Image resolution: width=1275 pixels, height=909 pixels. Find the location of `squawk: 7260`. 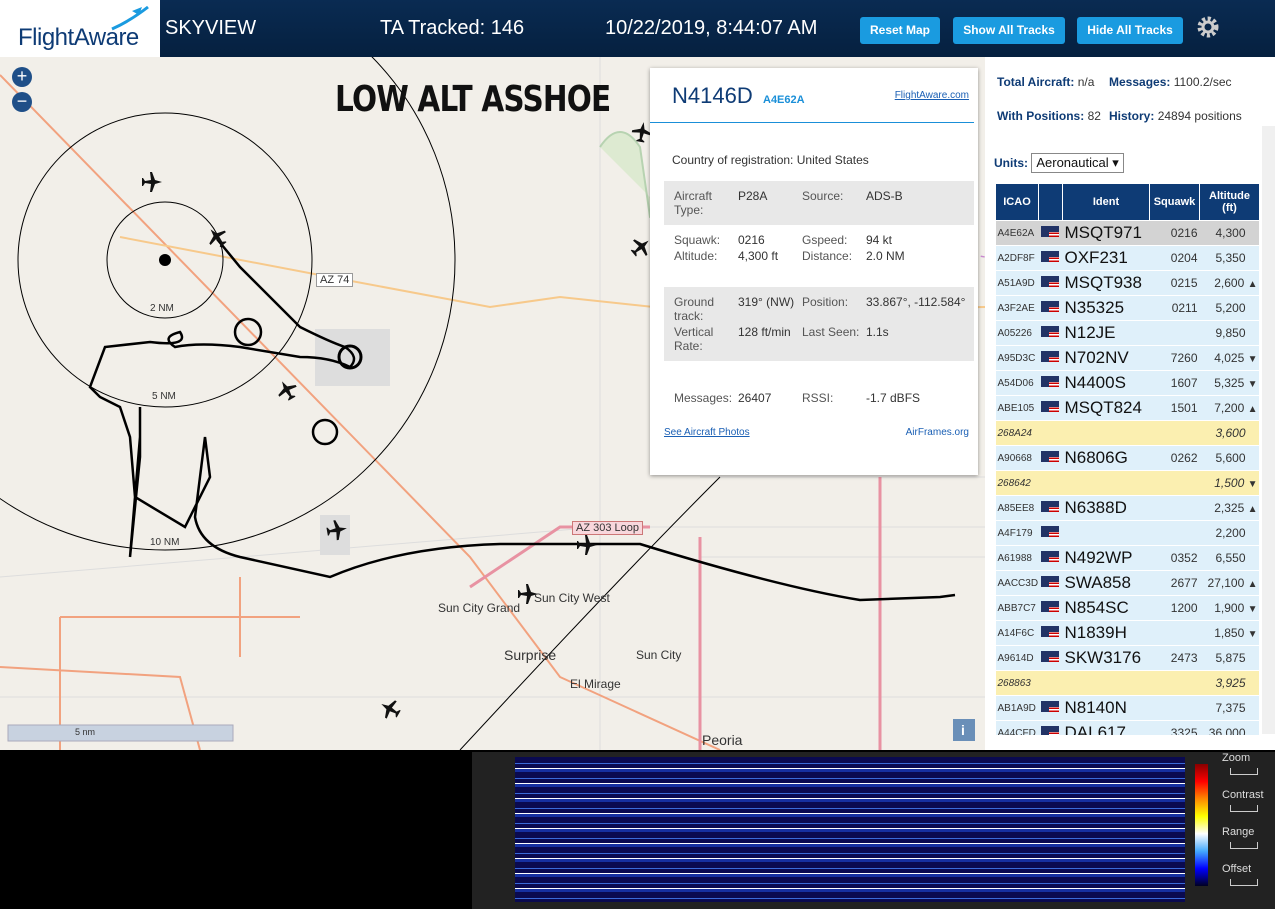

squawk: 7260 is located at coordinates (1184, 358).